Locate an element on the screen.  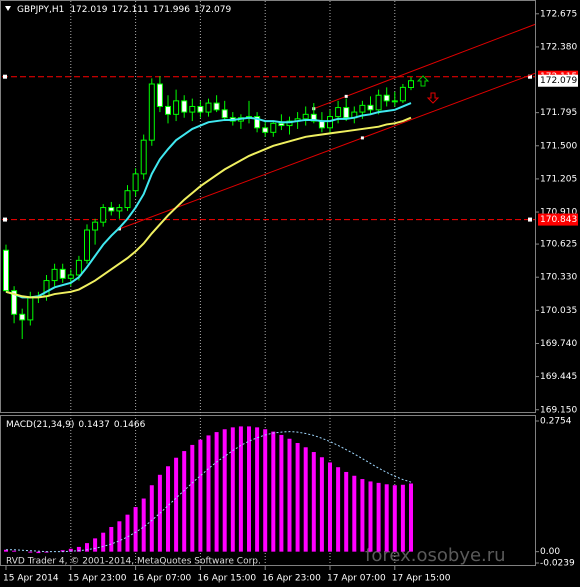
y-tick-label: 171.795 is located at coordinates (558, 113).